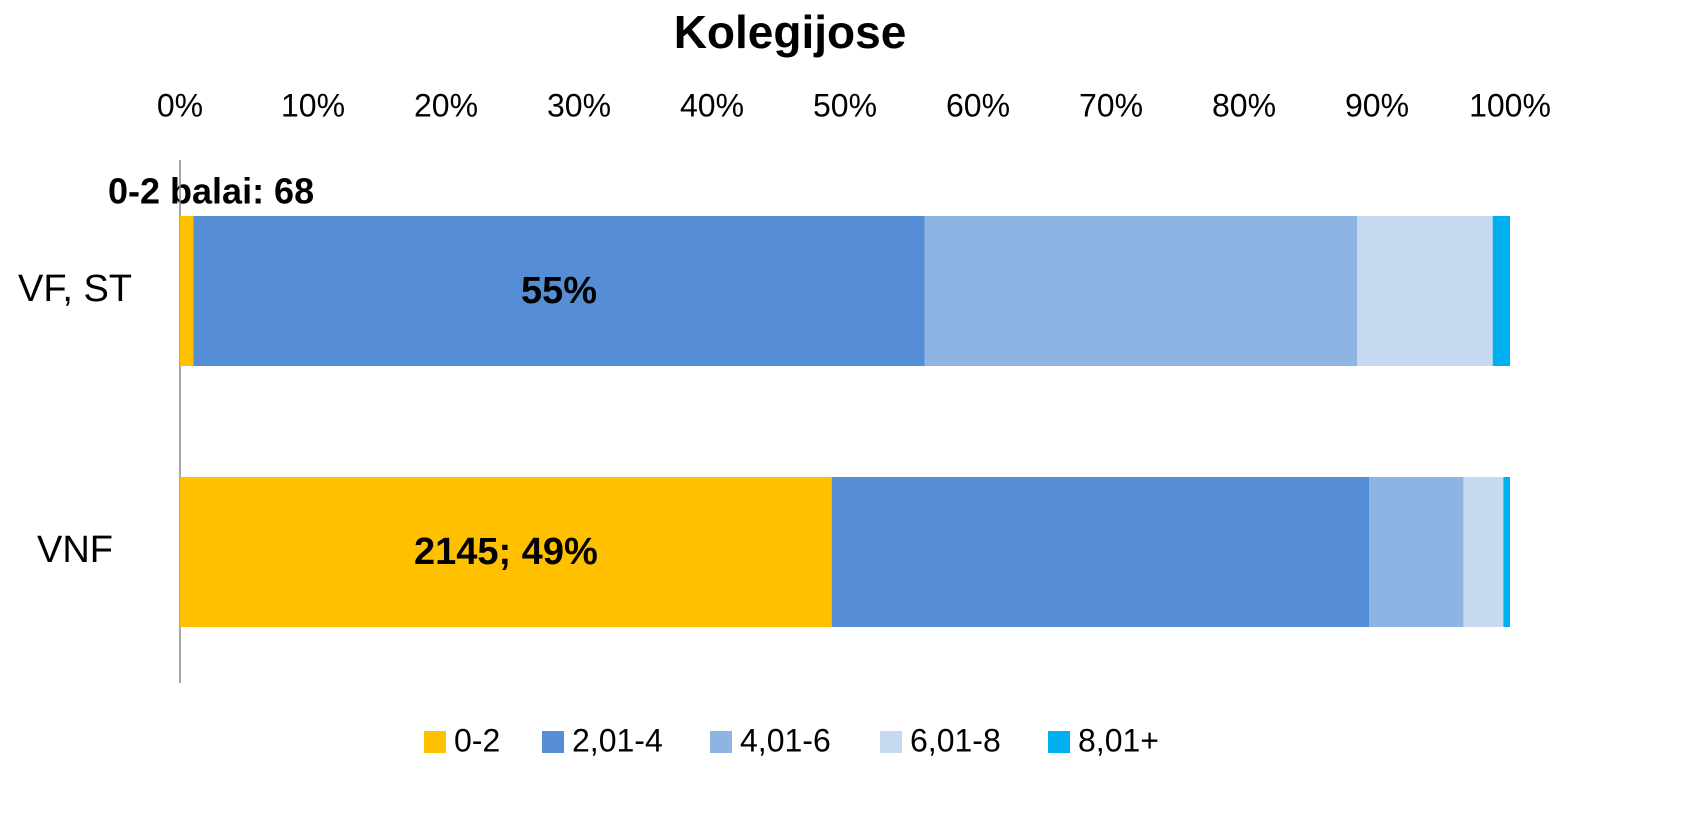  I want to click on x-tick-label: 10%, so click(313, 105).